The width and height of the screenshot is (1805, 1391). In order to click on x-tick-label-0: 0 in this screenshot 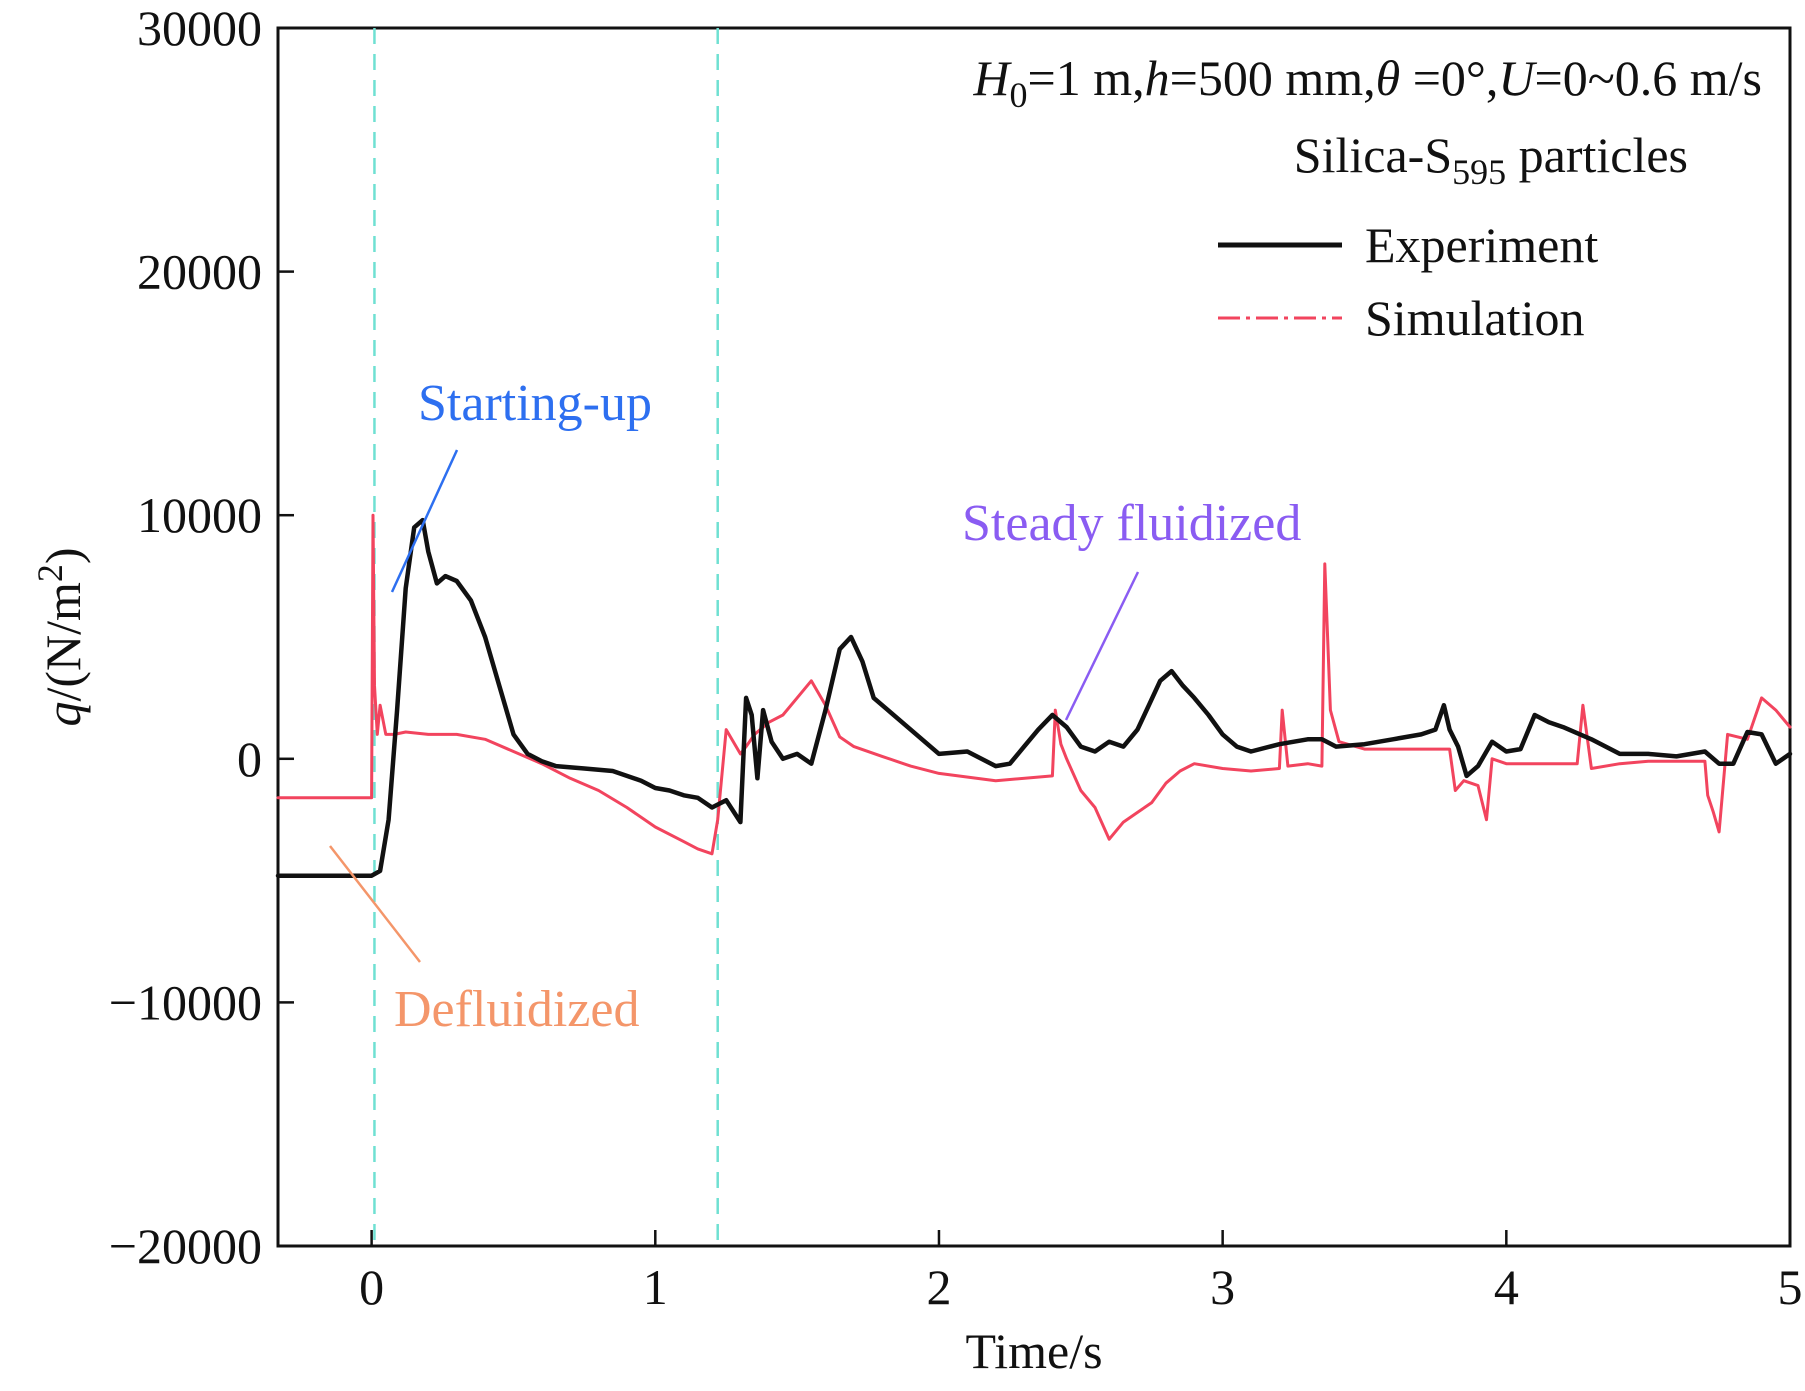, I will do `click(371, 1287)`.